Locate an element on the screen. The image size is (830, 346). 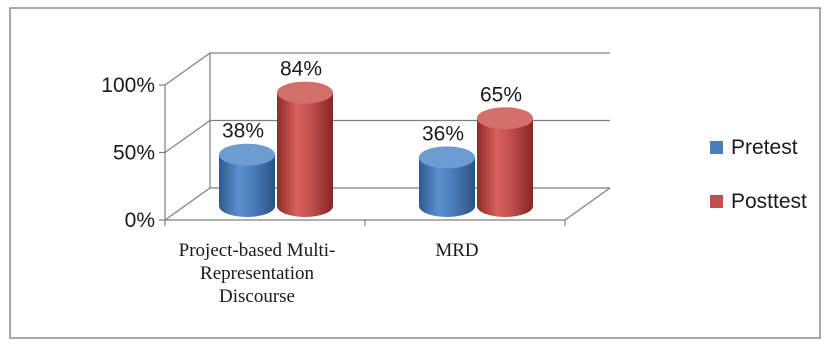
data-label: 38% is located at coordinates (243, 131).